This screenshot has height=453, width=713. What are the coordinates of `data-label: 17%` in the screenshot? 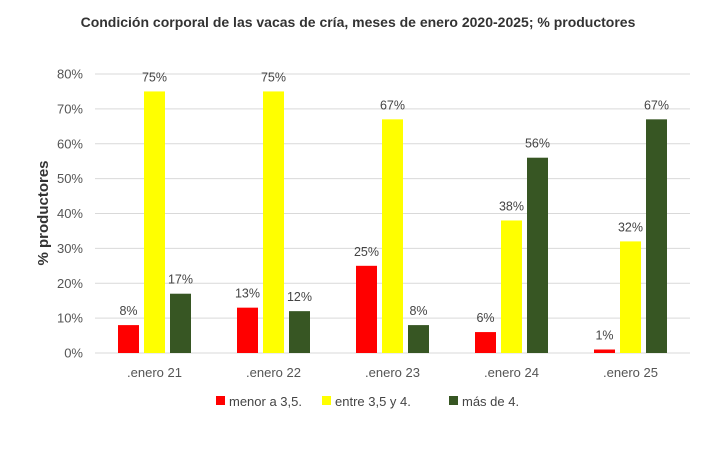 It's located at (180, 280).